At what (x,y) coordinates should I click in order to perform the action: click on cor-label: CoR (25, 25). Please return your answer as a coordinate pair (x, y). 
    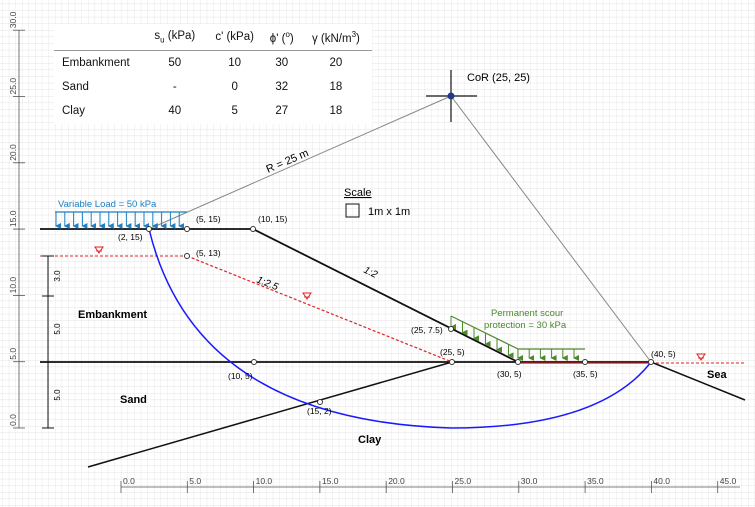
    Looking at the image, I should click on (498, 78).